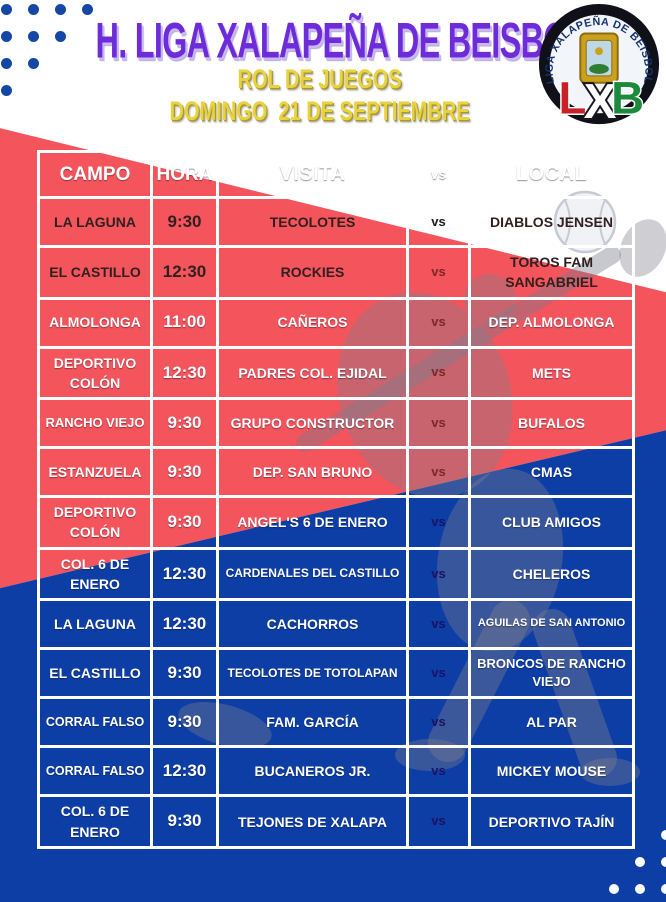 The width and height of the screenshot is (666, 902). Describe the element at coordinates (550, 423) in the screenshot. I see `local-cell: BUFALOS` at that location.